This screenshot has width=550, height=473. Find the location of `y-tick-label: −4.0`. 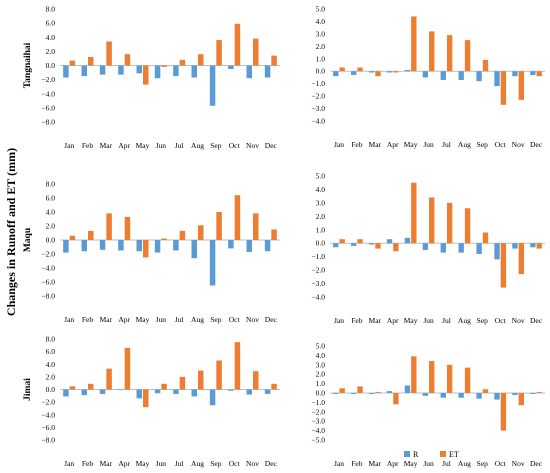

y-tick-label: −4.0 is located at coordinates (48, 414).